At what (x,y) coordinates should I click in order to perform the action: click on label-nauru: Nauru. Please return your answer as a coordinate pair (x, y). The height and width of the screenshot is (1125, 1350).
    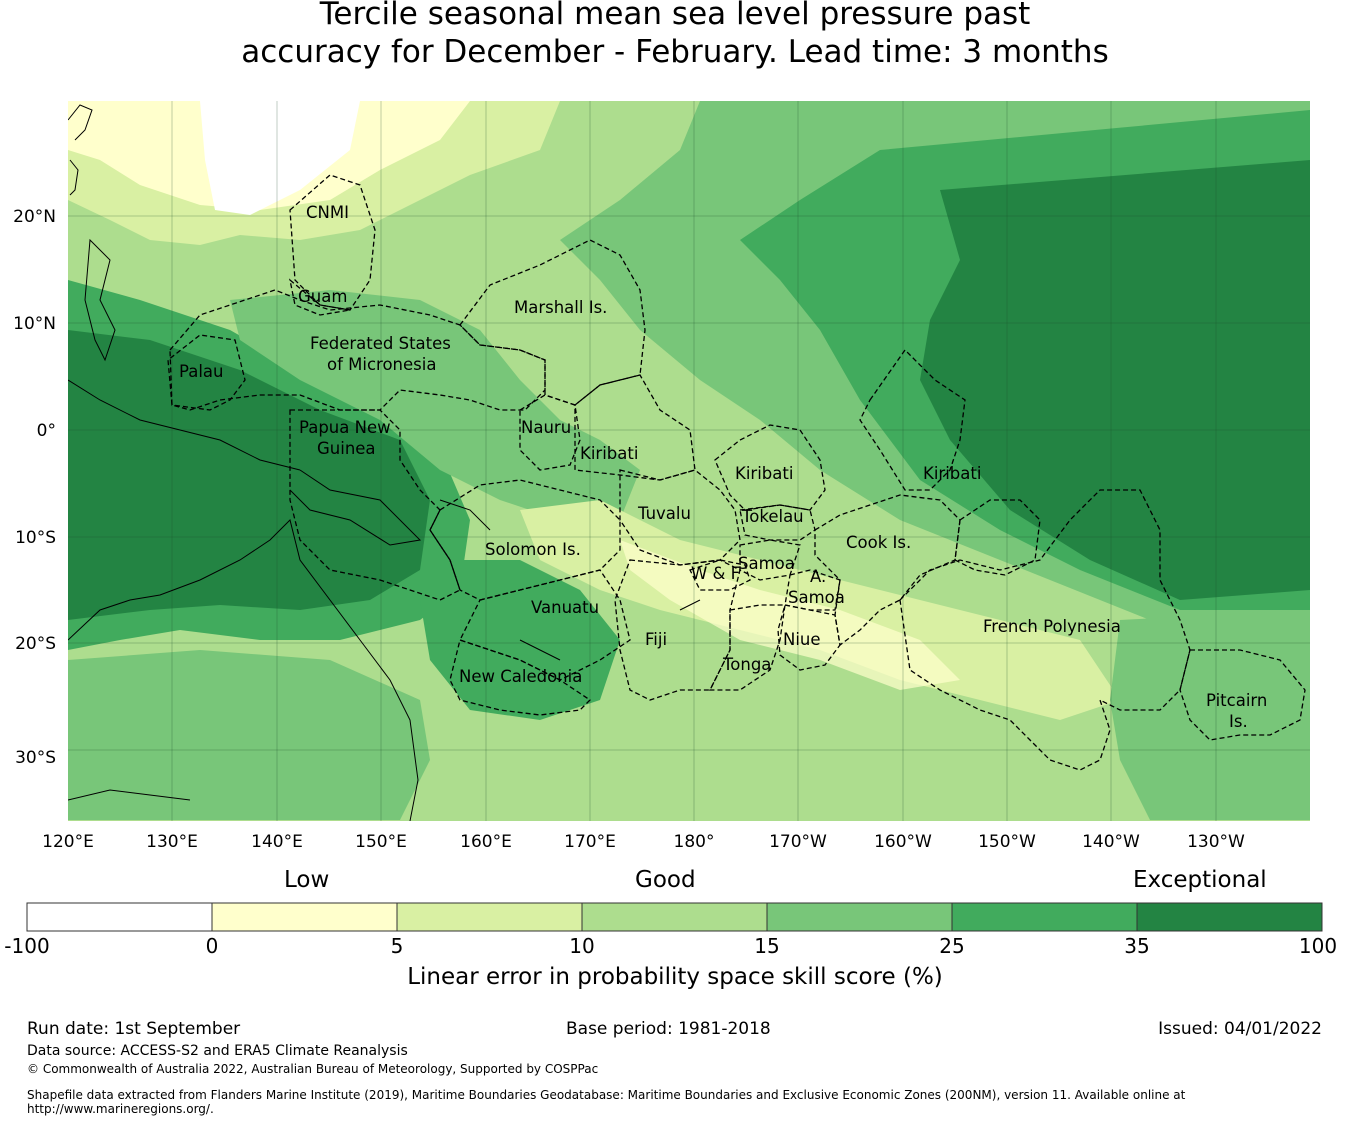
    Looking at the image, I should click on (546, 427).